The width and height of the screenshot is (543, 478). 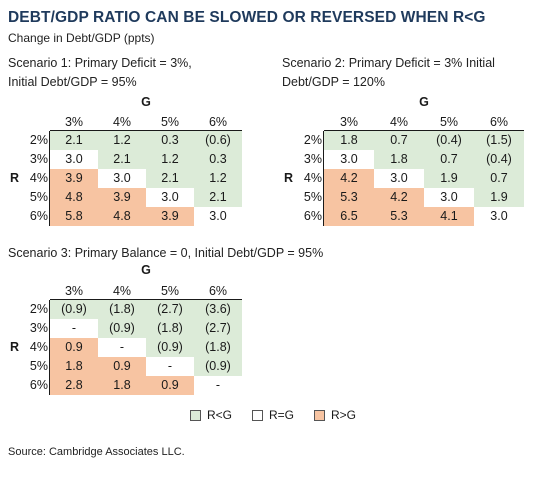 I want to click on table-cell: (3.6), so click(x=218, y=309).